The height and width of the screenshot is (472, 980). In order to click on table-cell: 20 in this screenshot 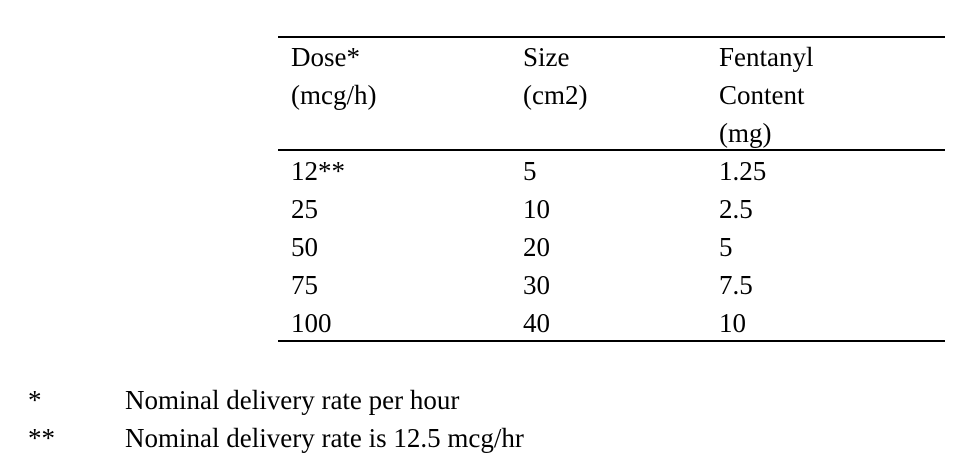, I will do `click(536, 247)`.